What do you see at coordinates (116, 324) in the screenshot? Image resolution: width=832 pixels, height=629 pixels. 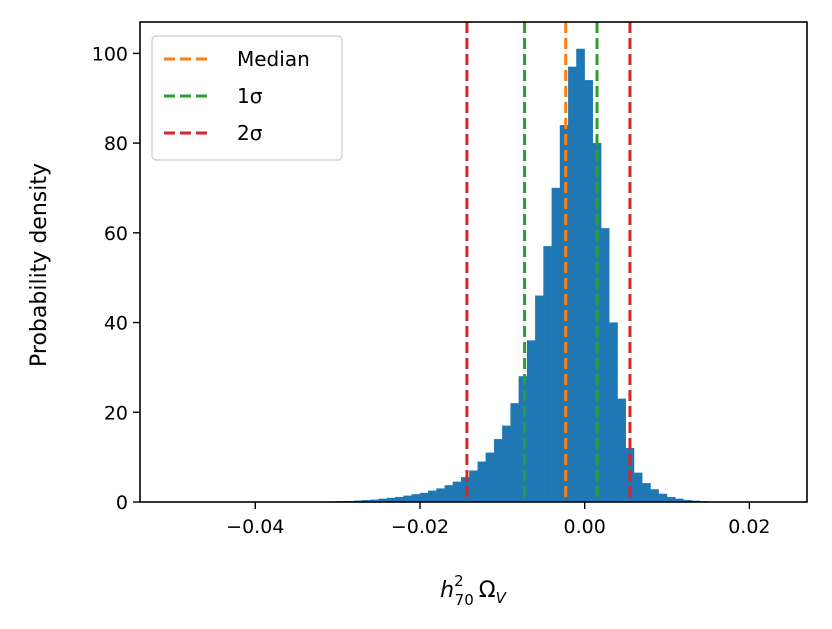 I see `y-tick-label-2: 40` at bounding box center [116, 324].